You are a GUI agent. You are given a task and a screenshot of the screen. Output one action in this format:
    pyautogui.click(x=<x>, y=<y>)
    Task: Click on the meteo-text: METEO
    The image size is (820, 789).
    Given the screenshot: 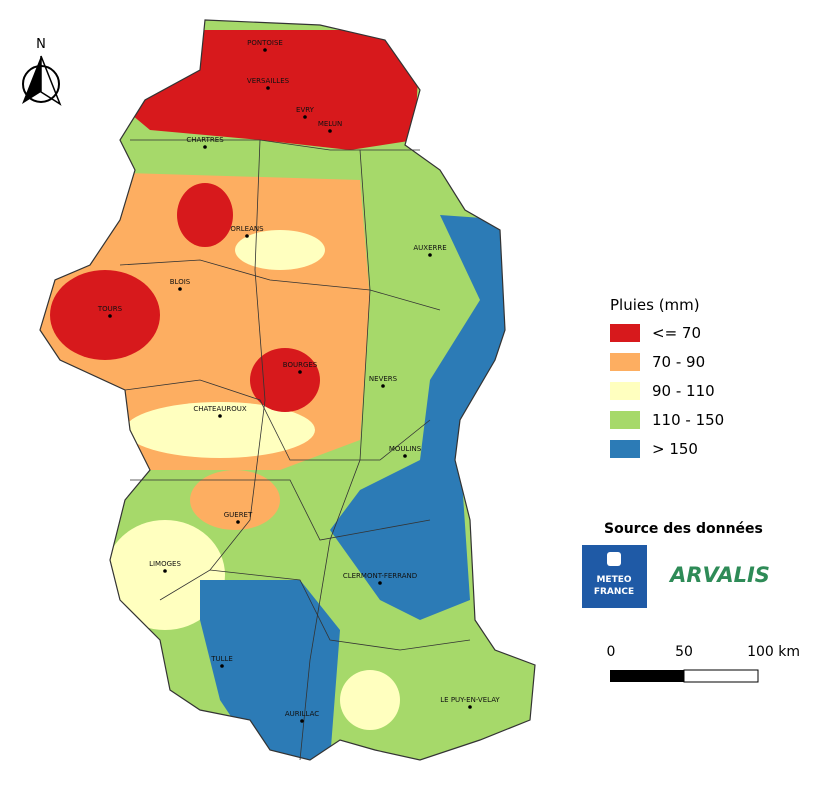 What is the action you would take?
    pyautogui.click(x=613, y=580)
    